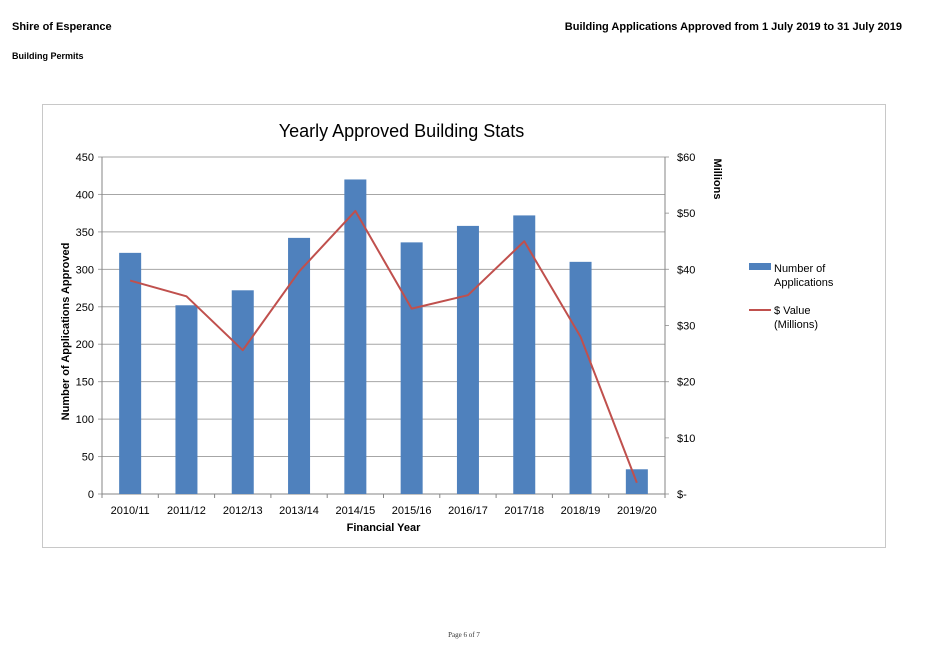  I want to click on y-tick-label: 100, so click(85, 420).